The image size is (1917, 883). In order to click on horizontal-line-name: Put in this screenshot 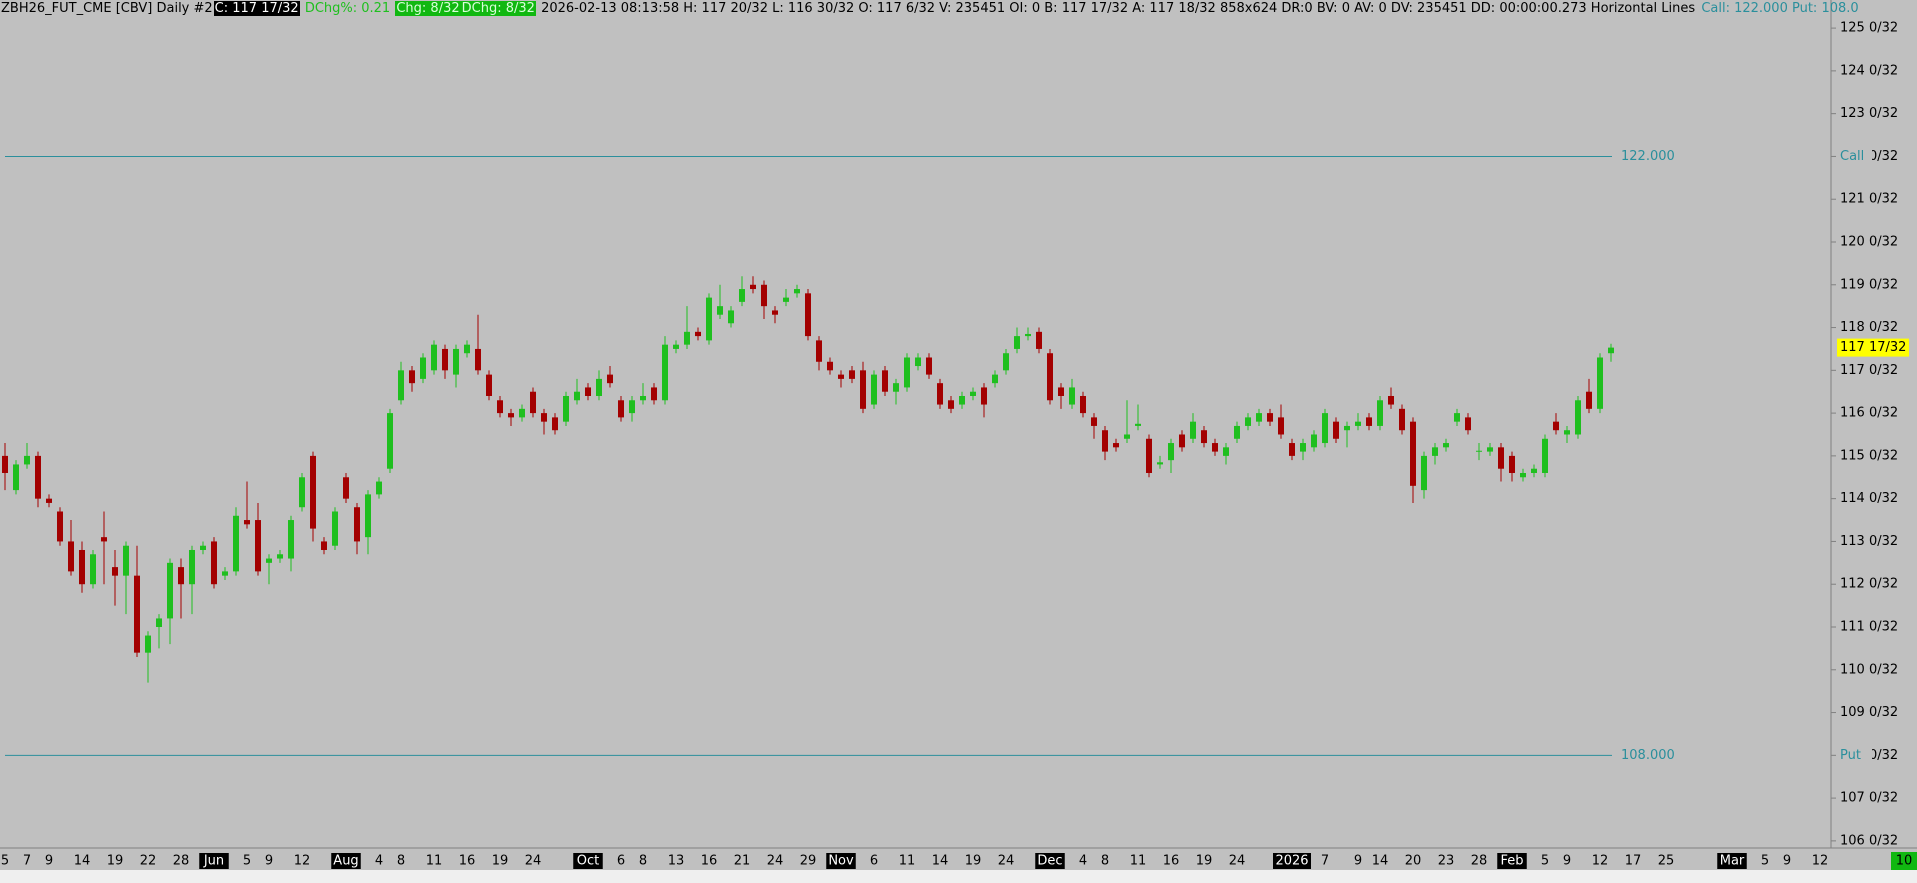, I will do `click(1850, 755)`.